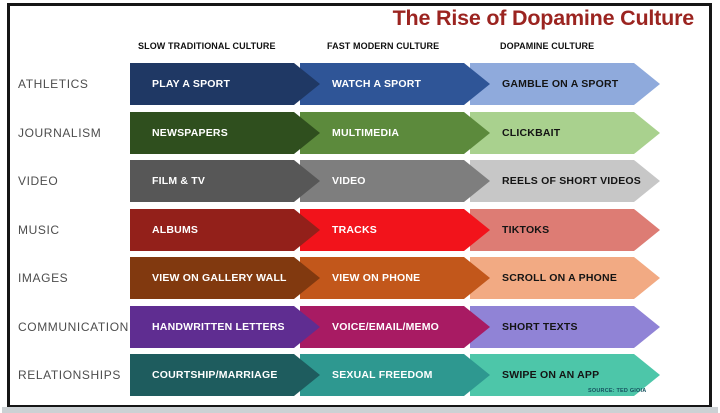 The height and width of the screenshot is (413, 720). Describe the element at coordinates (547, 46) in the screenshot. I see `column-header-dopamine-culture: DOPAMINE CULTURE` at that location.